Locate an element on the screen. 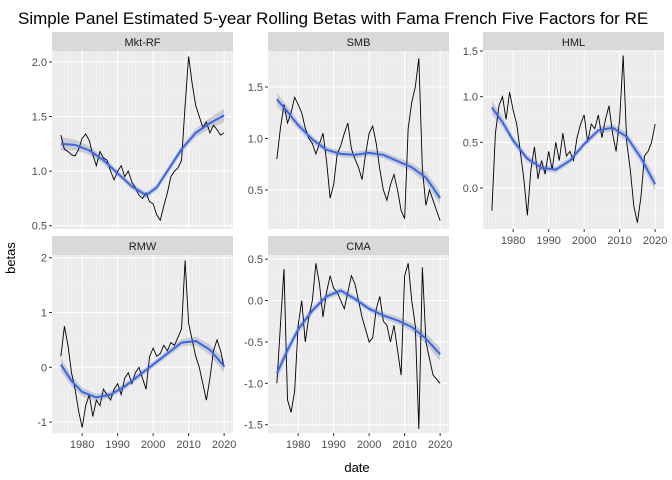 Image resolution: width=672 pixels, height=480 pixels. y-tick-label: -1.0 is located at coordinates (253, 384).